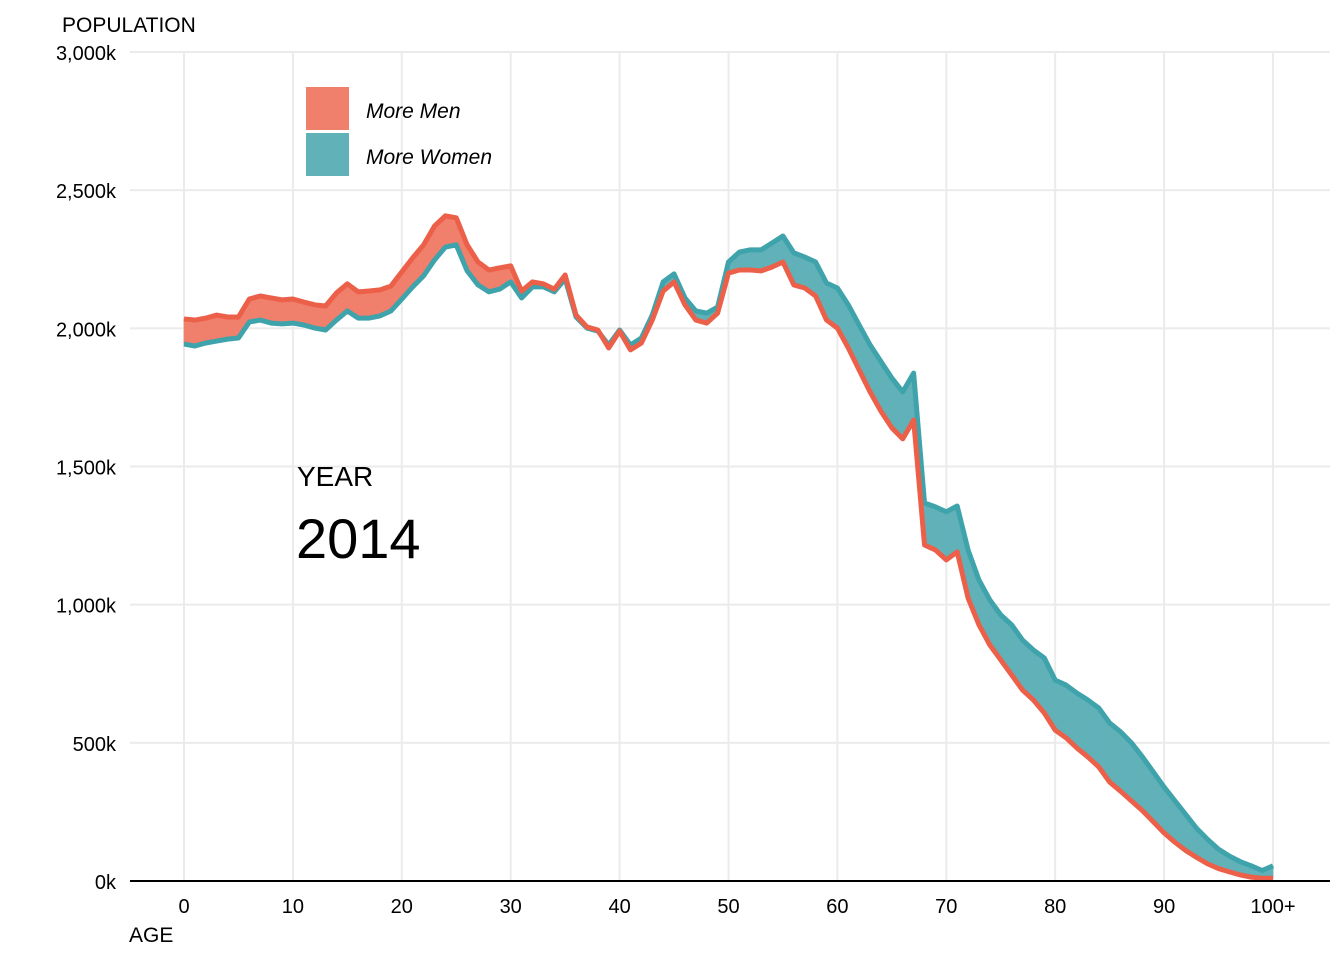 The image size is (1344, 965). I want to click on x-tick-labels: 0 10 20 30 40 50 60 70 80 90 100+, so click(736, 907).